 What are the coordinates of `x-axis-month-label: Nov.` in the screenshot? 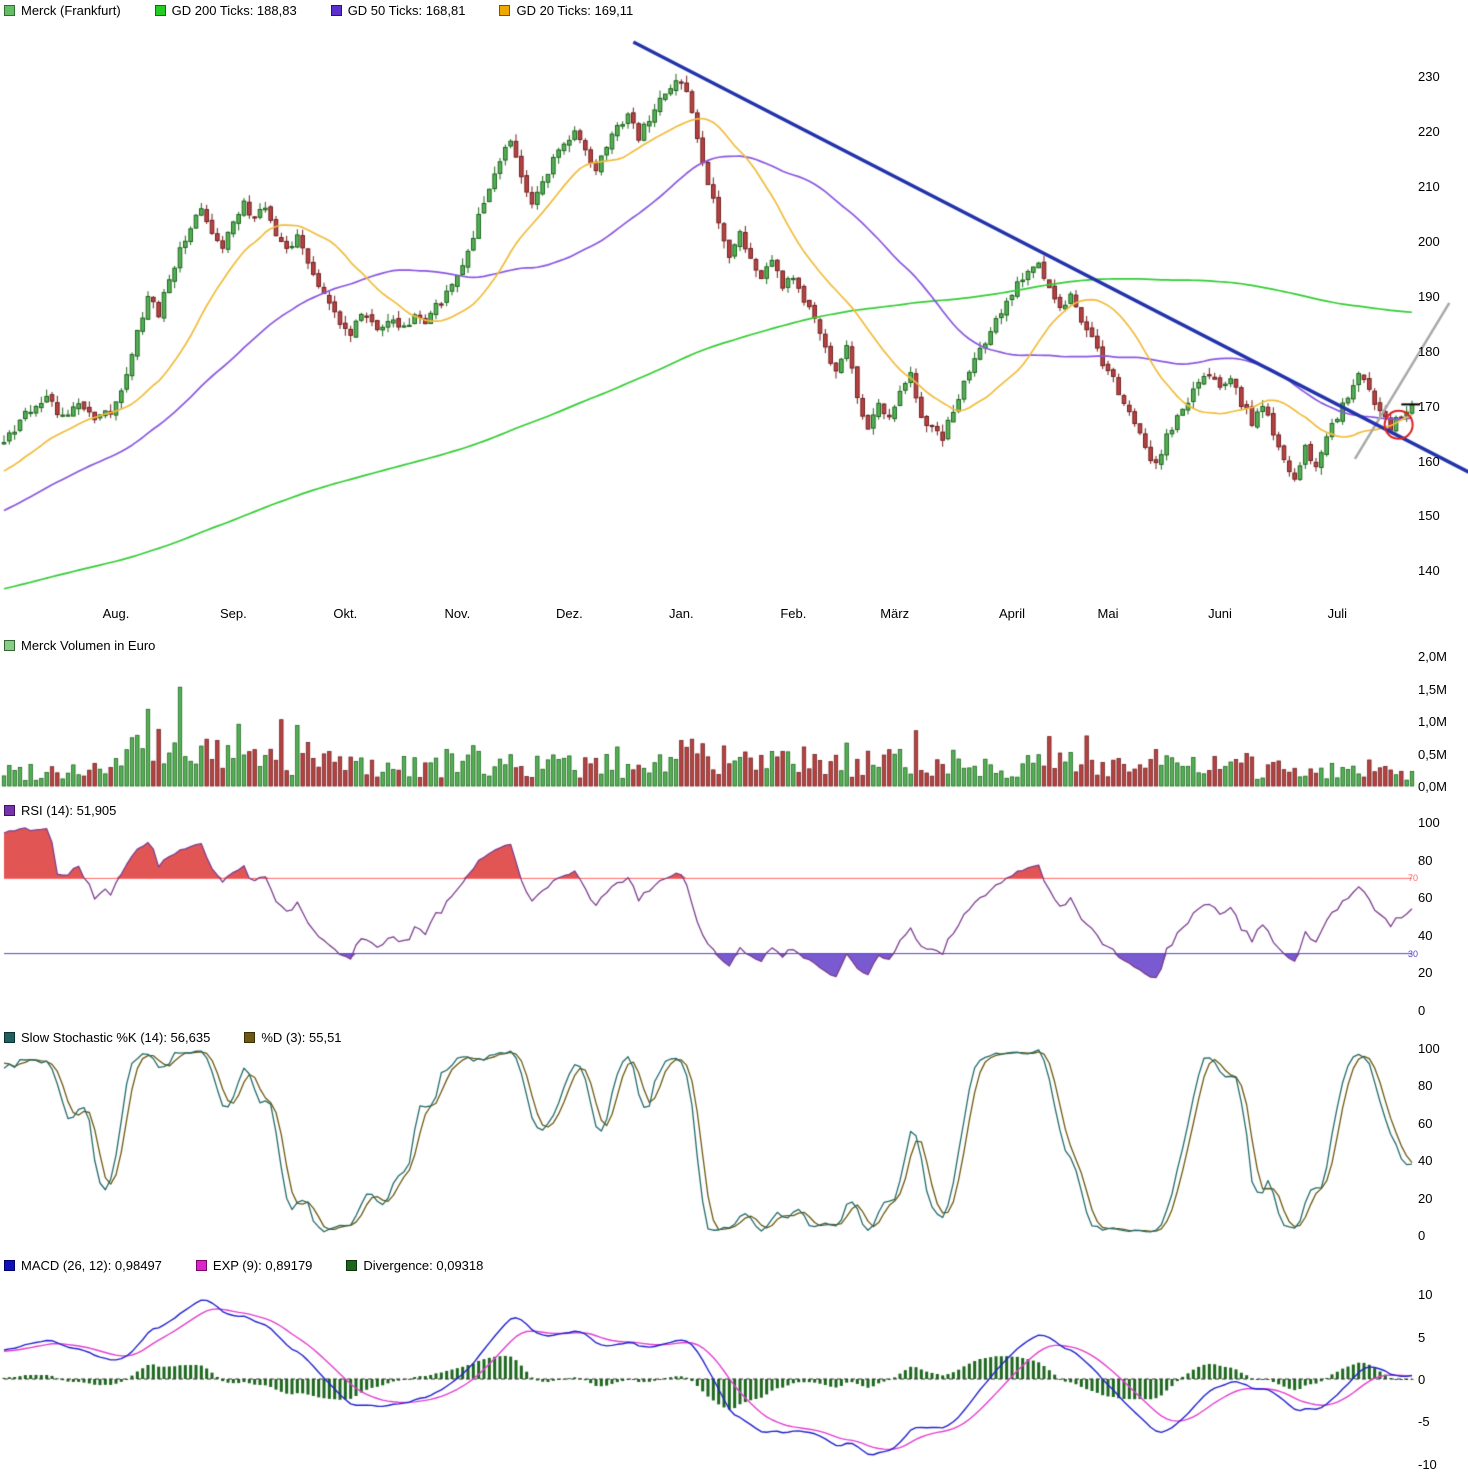 It's located at (457, 613).